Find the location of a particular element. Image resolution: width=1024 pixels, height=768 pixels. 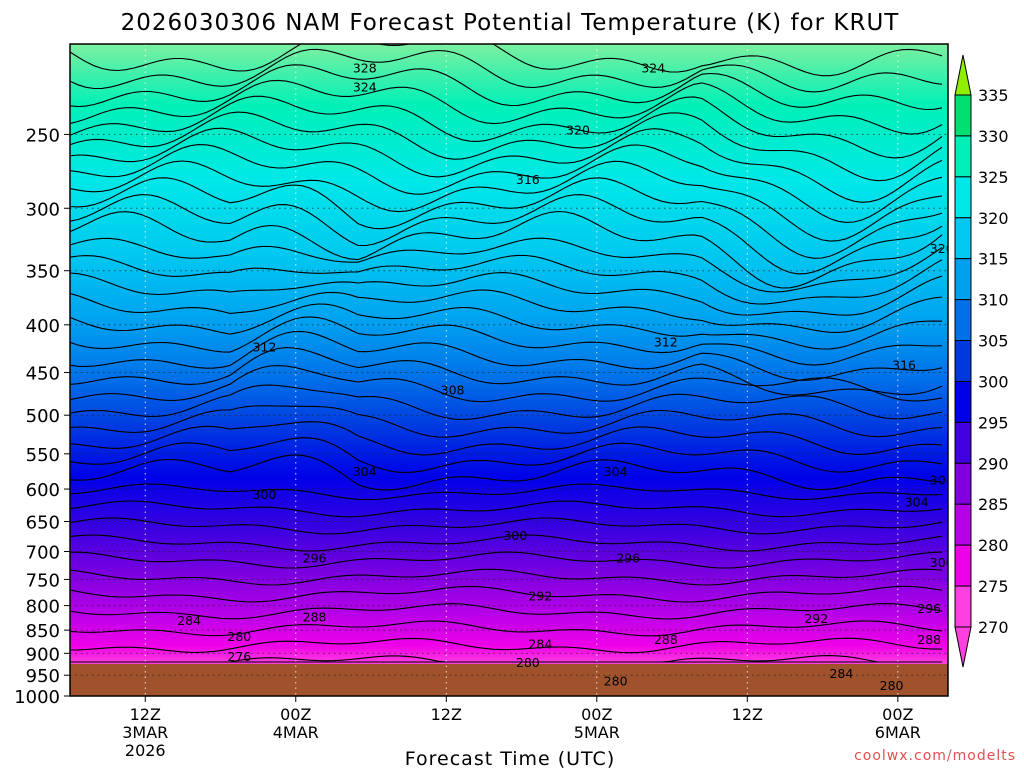

colorbar-label: 280 is located at coordinates (993, 545).